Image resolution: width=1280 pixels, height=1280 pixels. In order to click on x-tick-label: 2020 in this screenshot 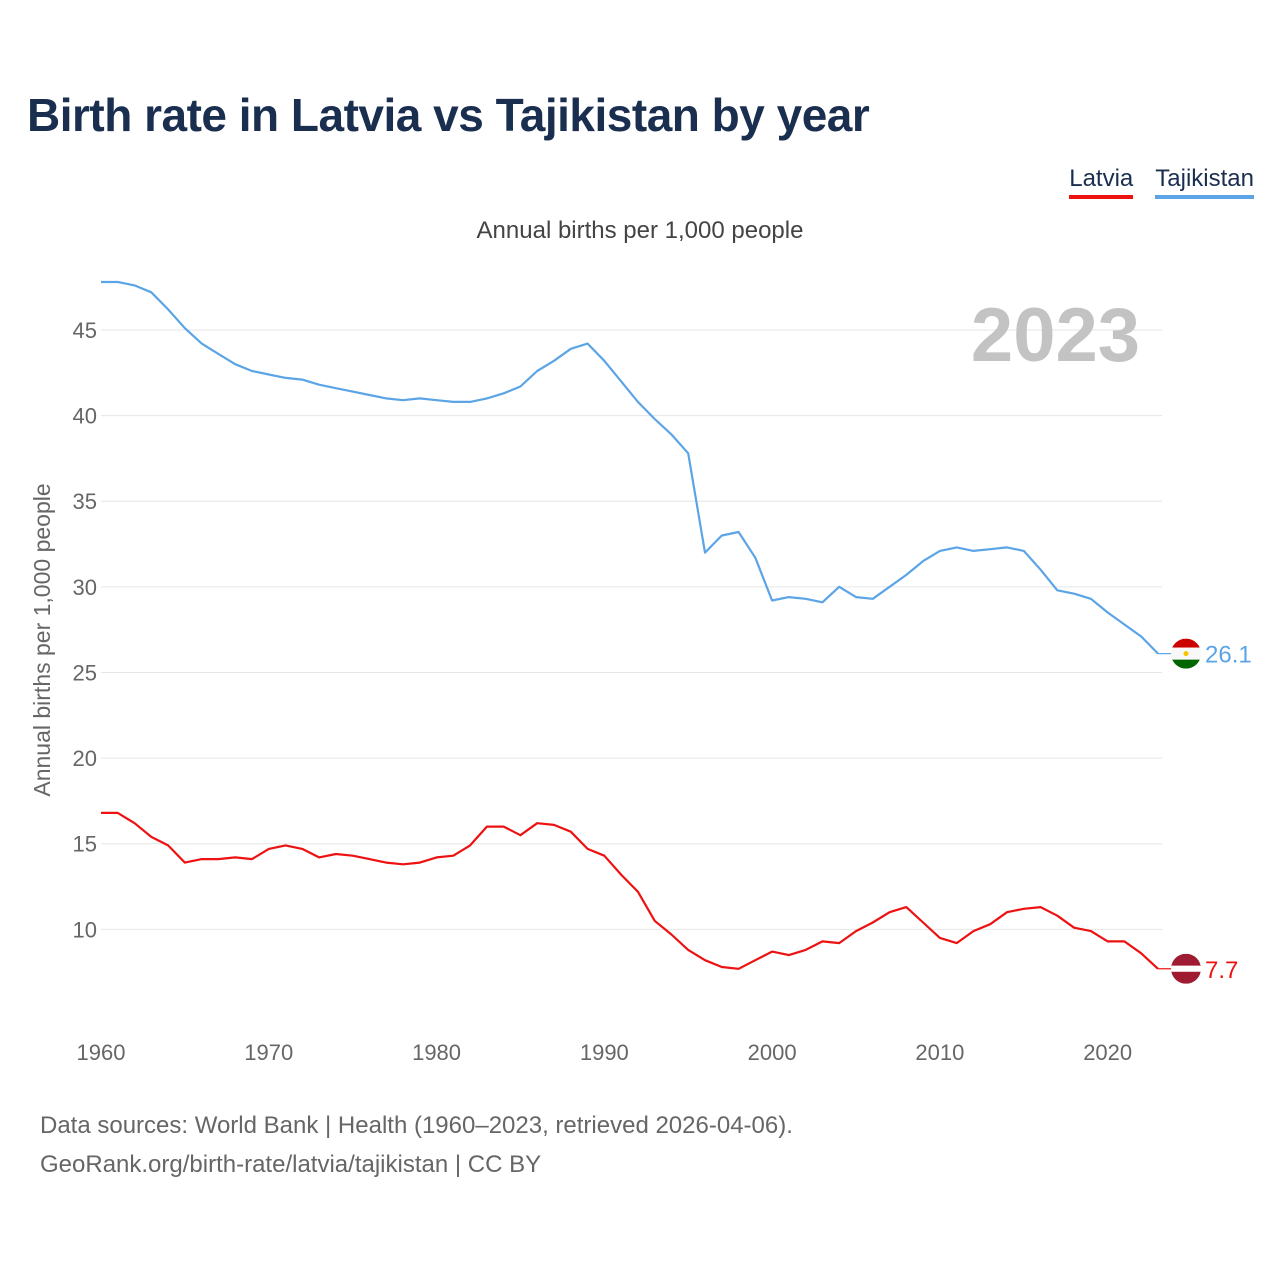, I will do `click(1107, 1052)`.